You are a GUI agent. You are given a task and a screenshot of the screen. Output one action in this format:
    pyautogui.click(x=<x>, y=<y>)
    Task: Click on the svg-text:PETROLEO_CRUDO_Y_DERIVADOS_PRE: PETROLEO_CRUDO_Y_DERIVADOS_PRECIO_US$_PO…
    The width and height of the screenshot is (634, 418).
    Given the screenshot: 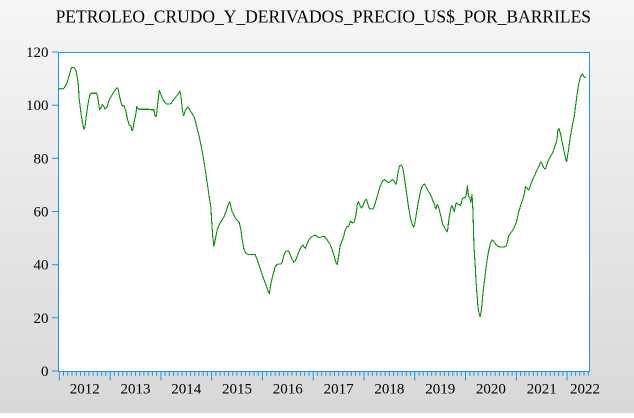 What is the action you would take?
    pyautogui.click(x=323, y=17)
    